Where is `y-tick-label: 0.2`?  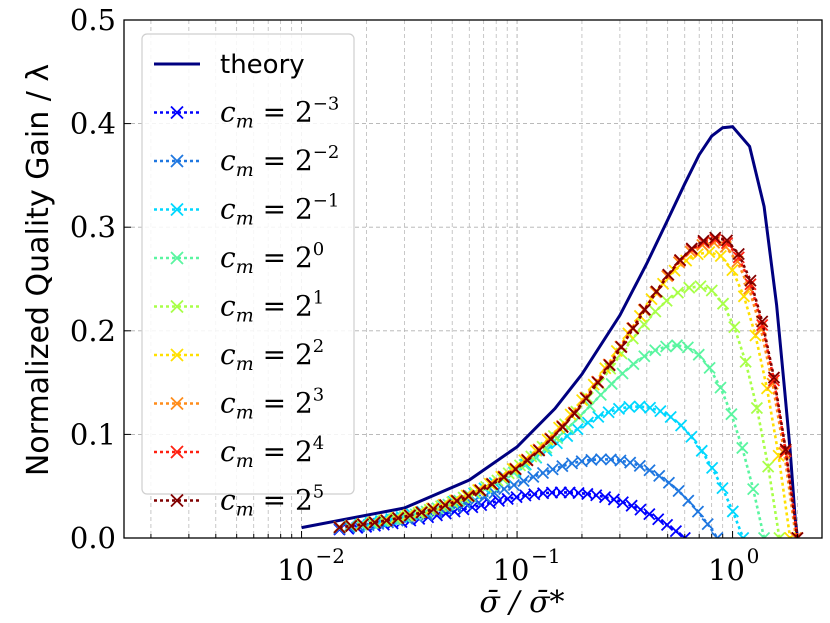 y-tick-label: 0.2 is located at coordinates (93, 331).